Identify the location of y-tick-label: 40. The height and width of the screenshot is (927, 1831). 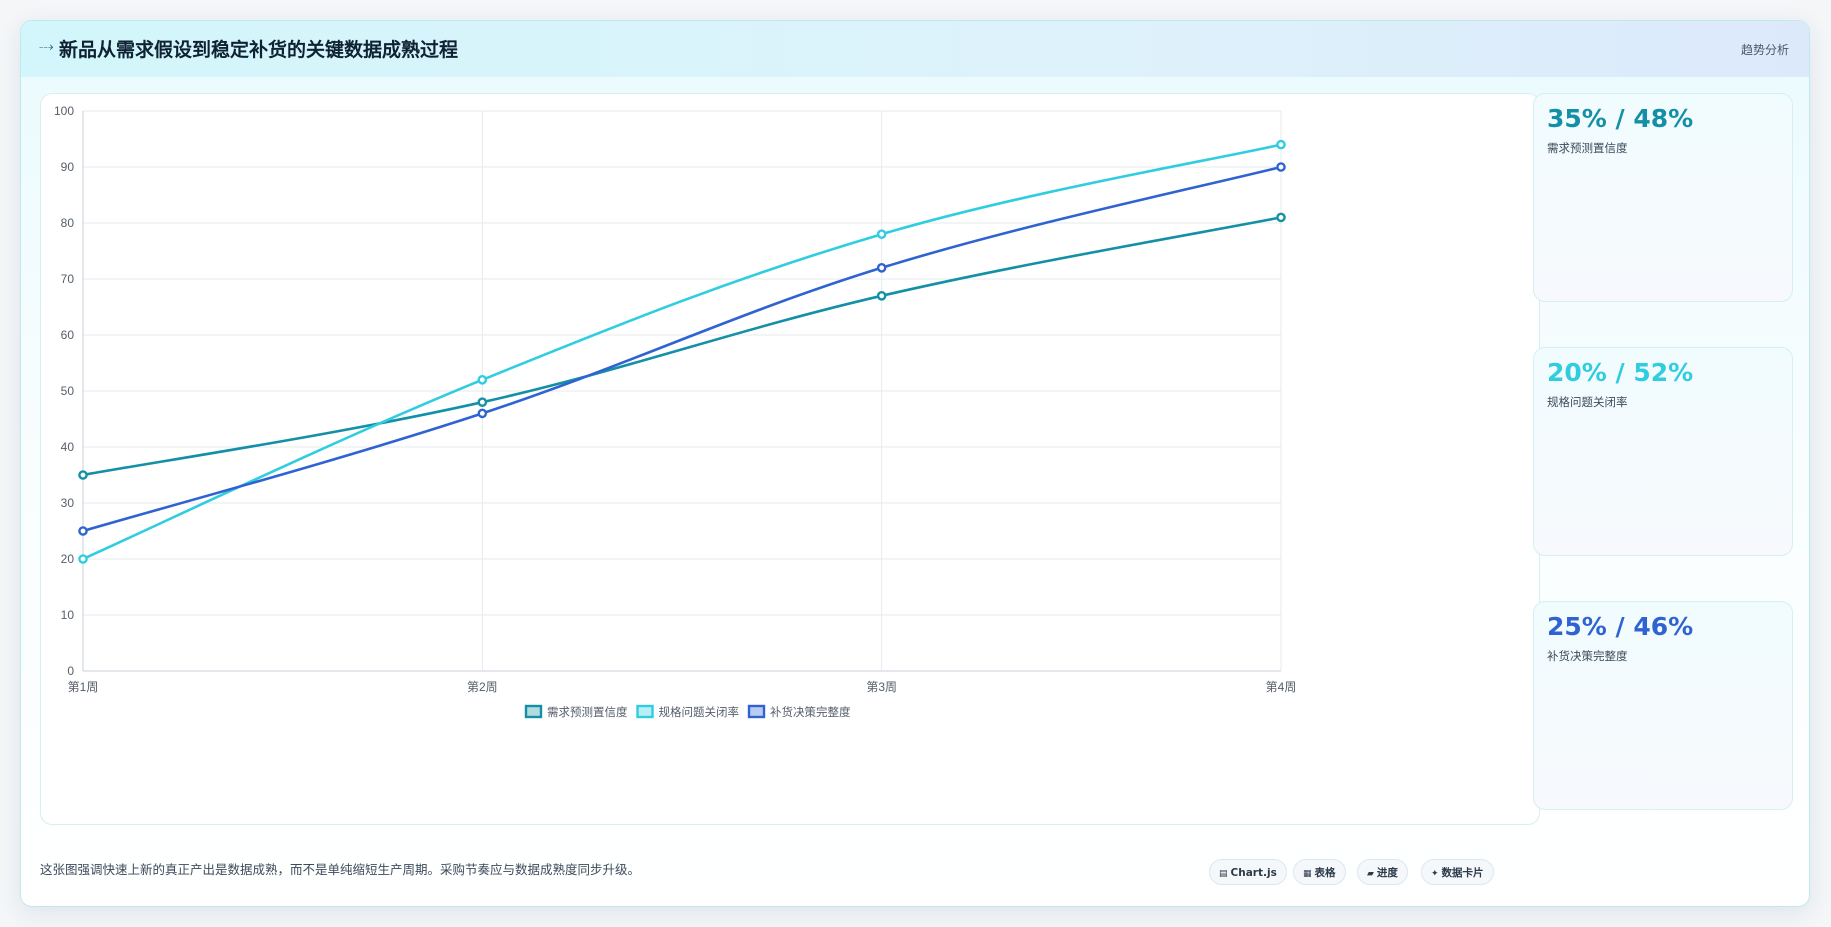
(68, 447).